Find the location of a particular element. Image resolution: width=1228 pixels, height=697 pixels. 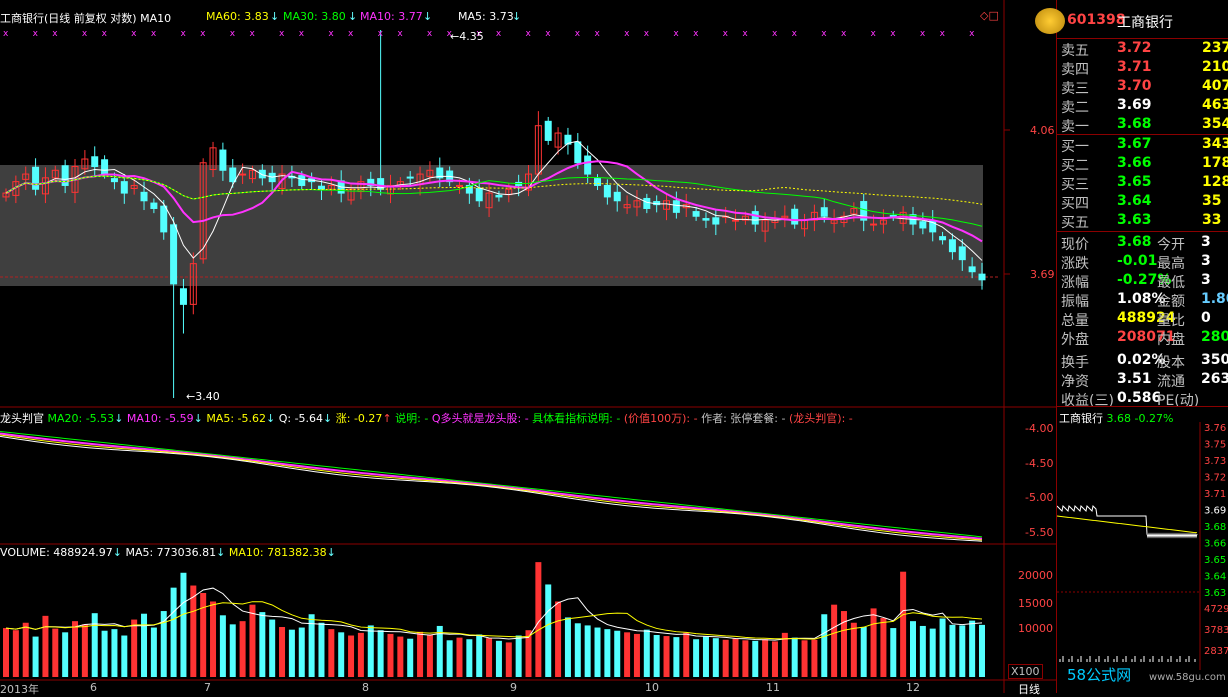

quote.asks-row: 卖一 3.68 354 is located at coordinates (1142, 125).